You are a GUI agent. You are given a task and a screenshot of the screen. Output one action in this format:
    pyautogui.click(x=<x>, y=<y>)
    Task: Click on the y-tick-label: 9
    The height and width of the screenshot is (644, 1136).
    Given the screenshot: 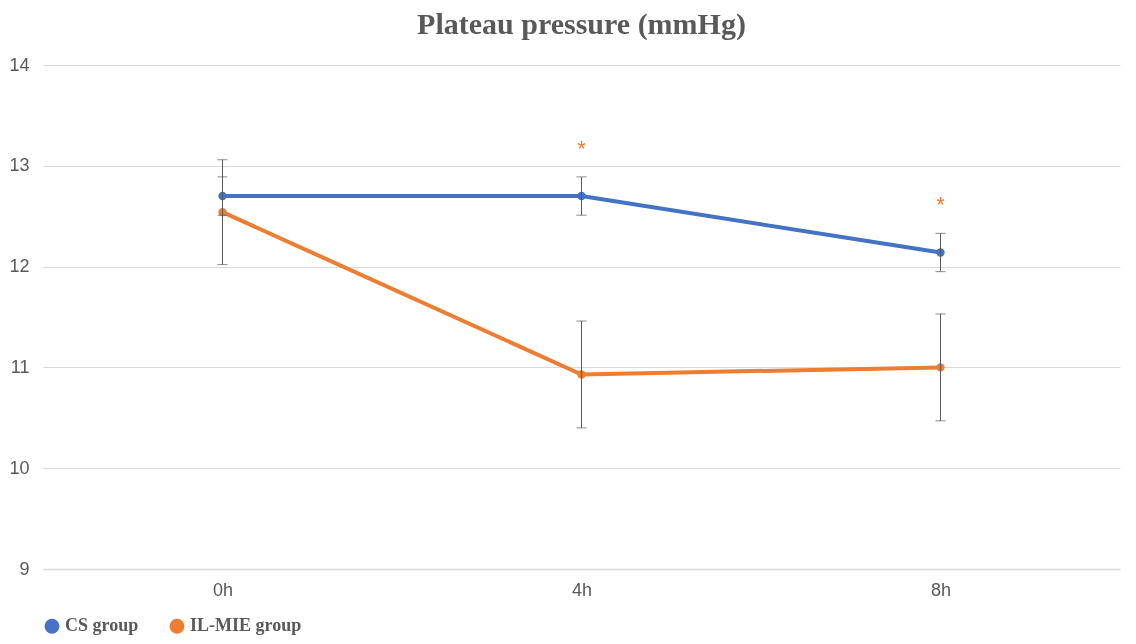 What is the action you would take?
    pyautogui.click(x=24, y=568)
    